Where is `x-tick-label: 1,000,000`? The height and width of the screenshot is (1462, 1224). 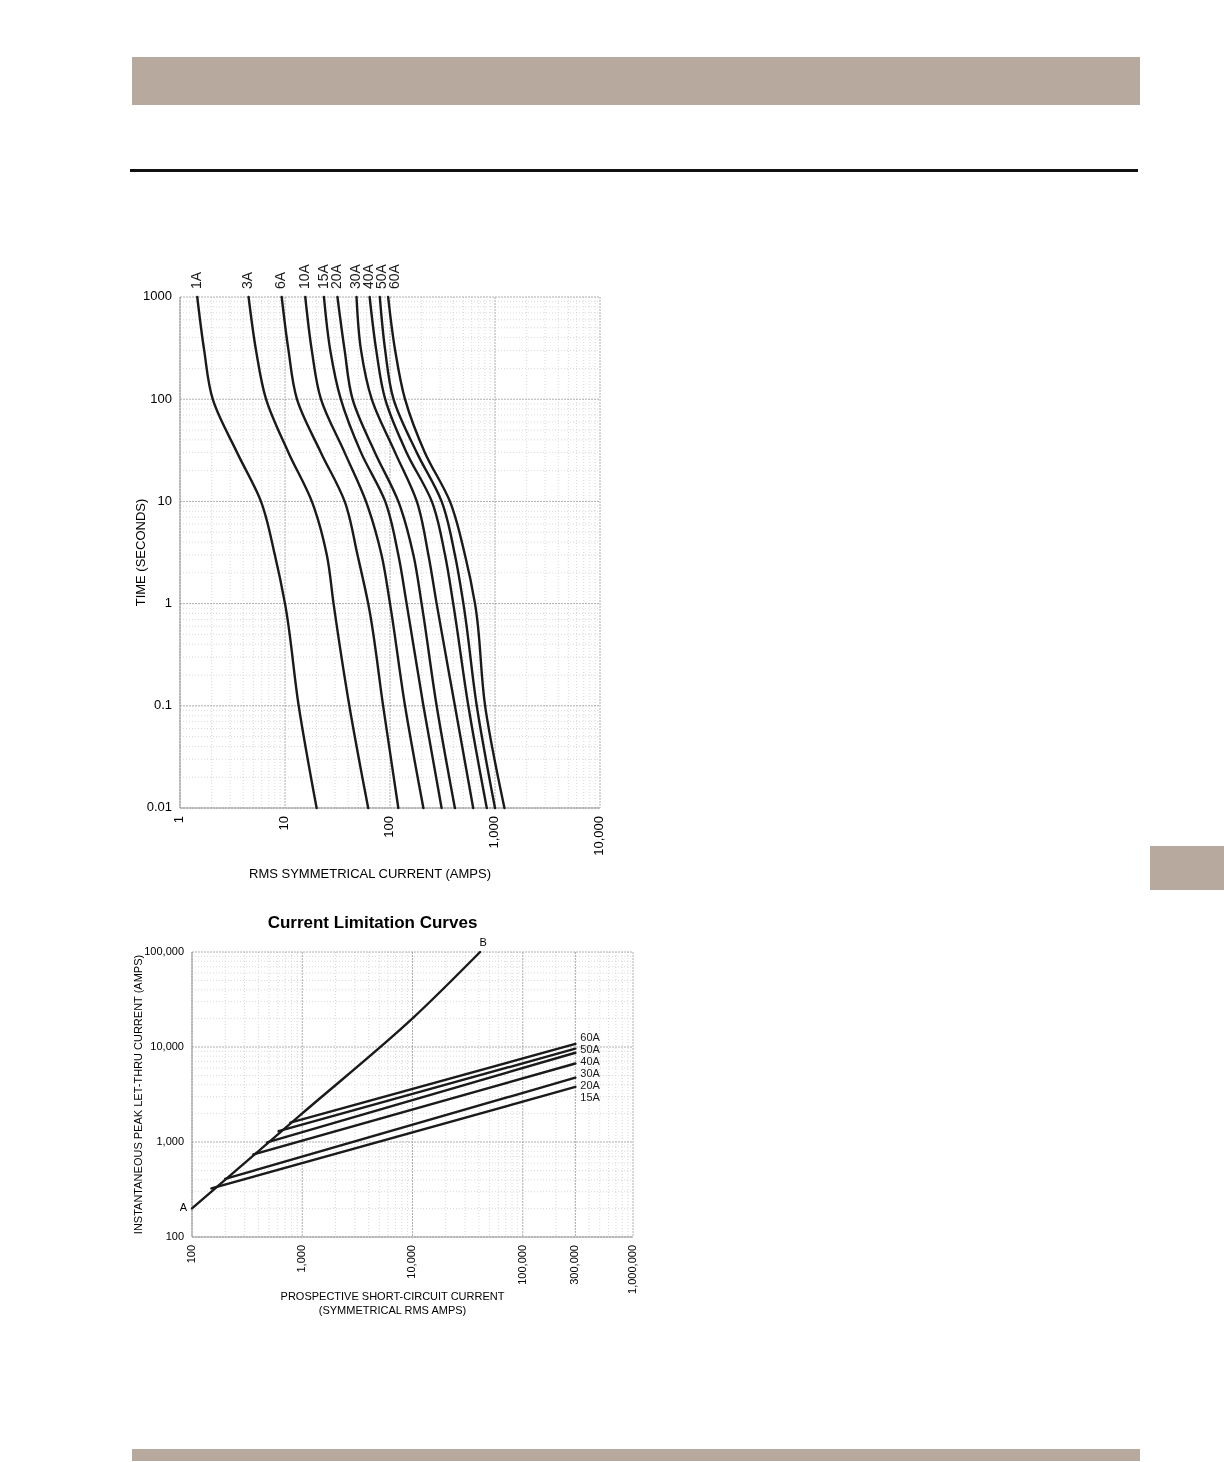
x-tick-label: 1,000,000 is located at coordinates (631, 1269).